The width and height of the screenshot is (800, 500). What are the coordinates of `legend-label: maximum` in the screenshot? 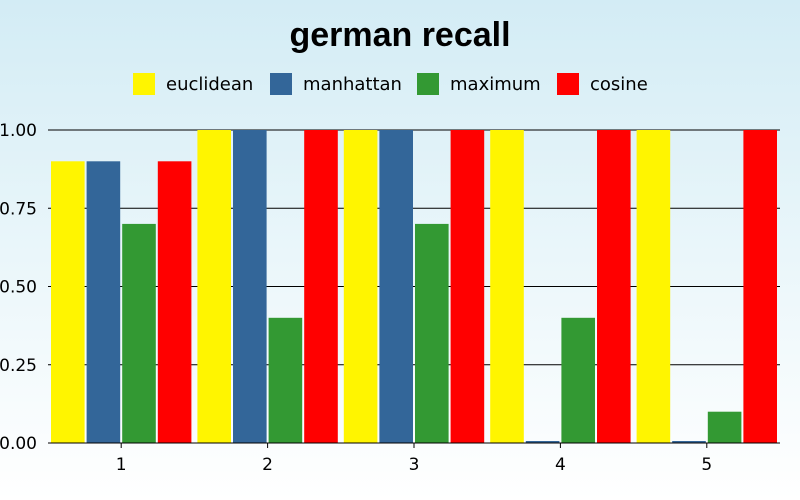 It's located at (495, 84).